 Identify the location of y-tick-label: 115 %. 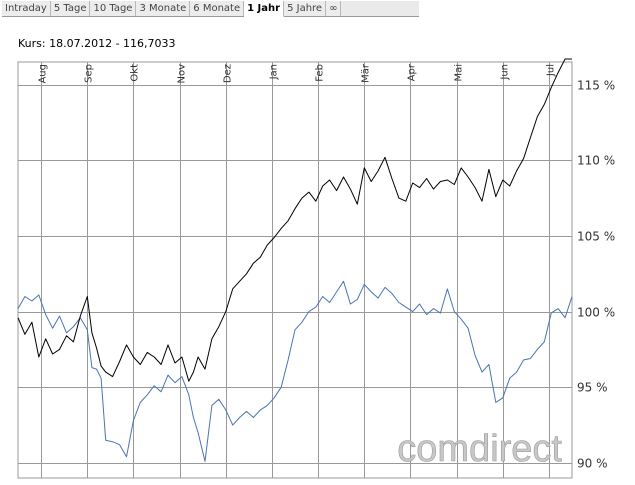
(596, 86).